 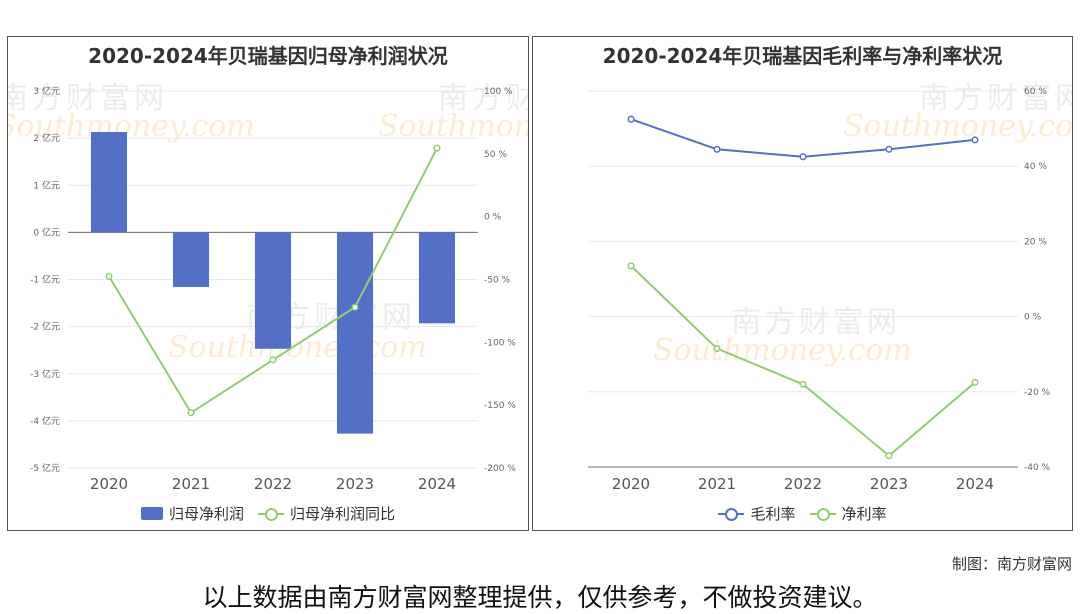 I want to click on y-tick-label-right: 20 %, so click(x=1035, y=242).